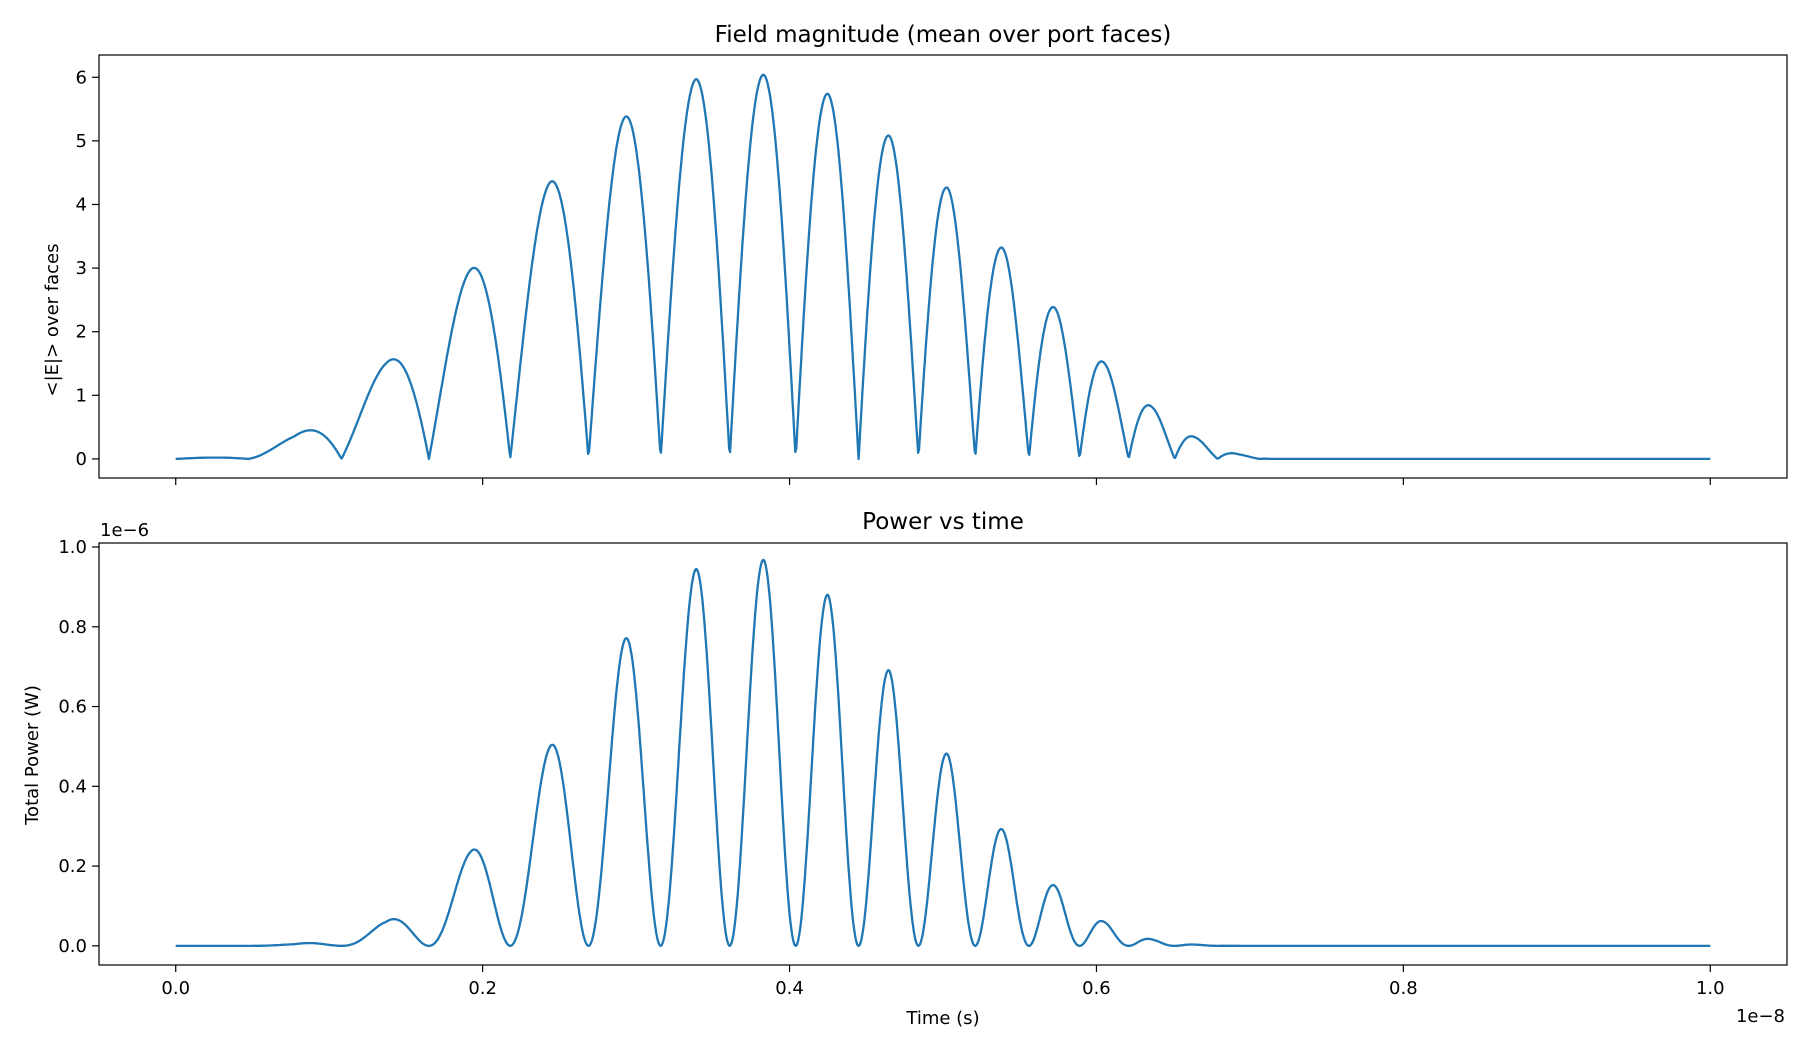 Image resolution: width=1800 pixels, height=1050 pixels. I want to click on power-y-tick-label: 0.8, so click(72, 627).